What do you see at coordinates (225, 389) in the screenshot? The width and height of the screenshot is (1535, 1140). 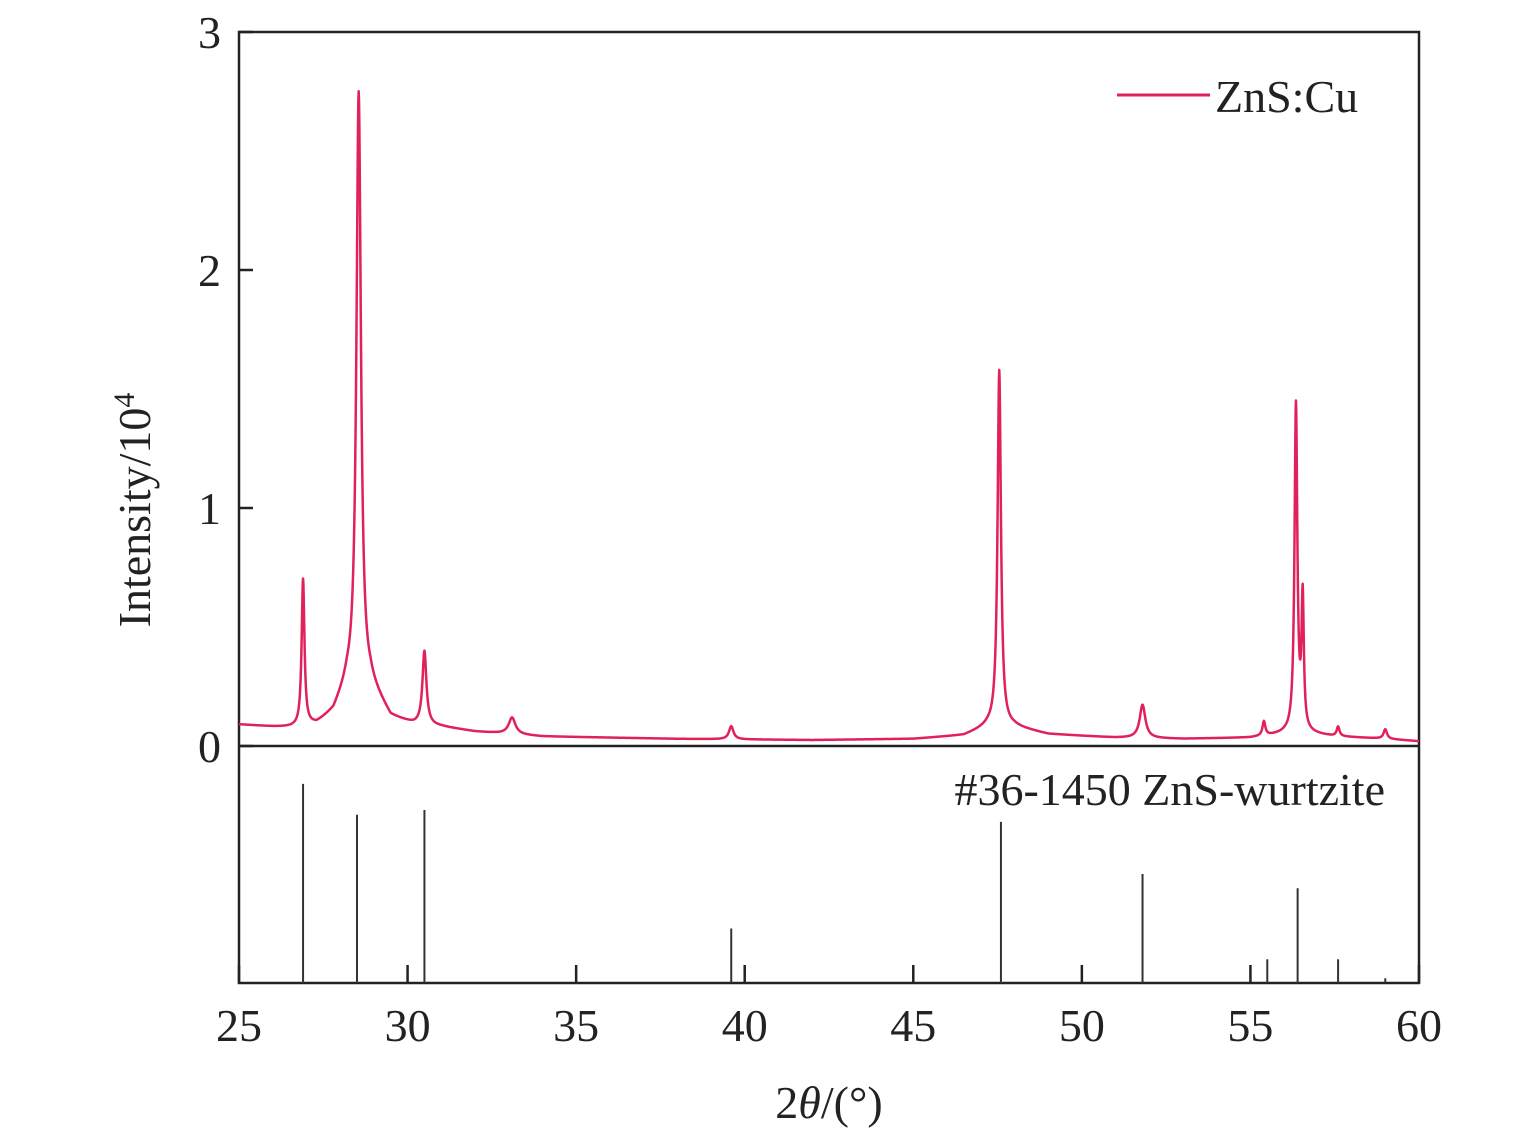 I see `y-axis-ticks: 0 1 2 3` at bounding box center [225, 389].